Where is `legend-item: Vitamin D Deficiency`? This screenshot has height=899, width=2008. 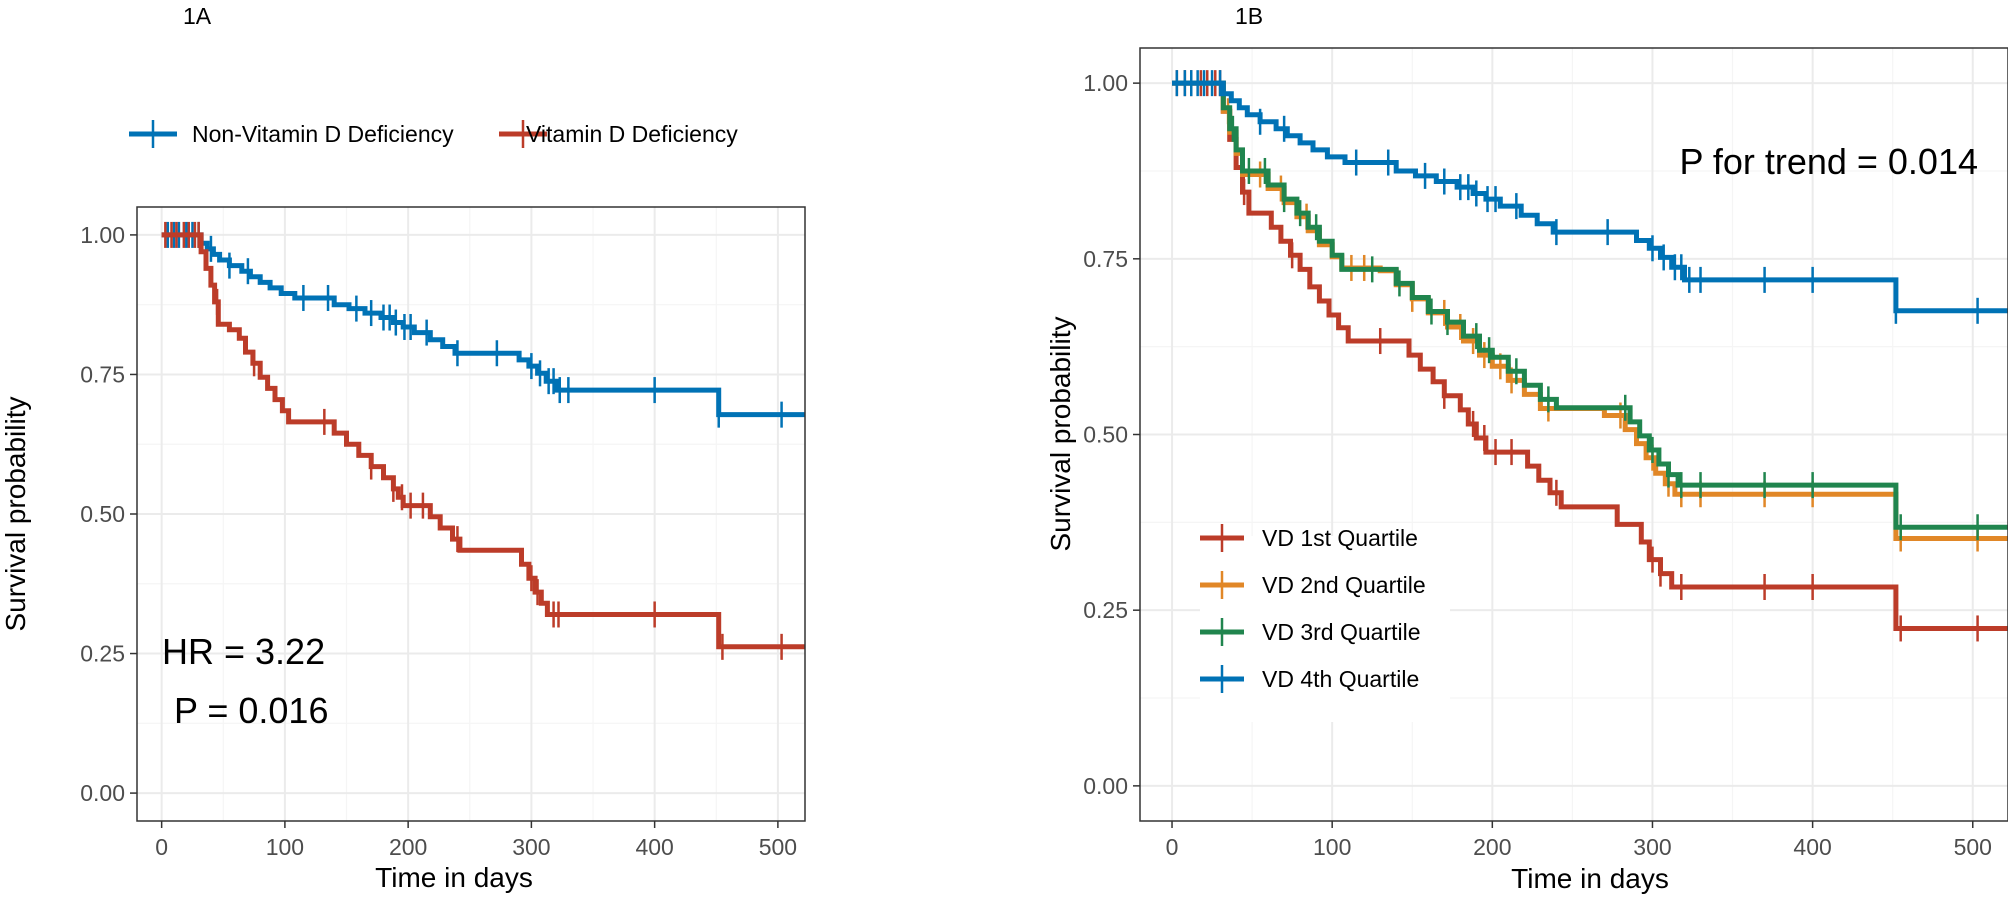
legend-item: Vitamin D Deficiency is located at coordinates (618, 134).